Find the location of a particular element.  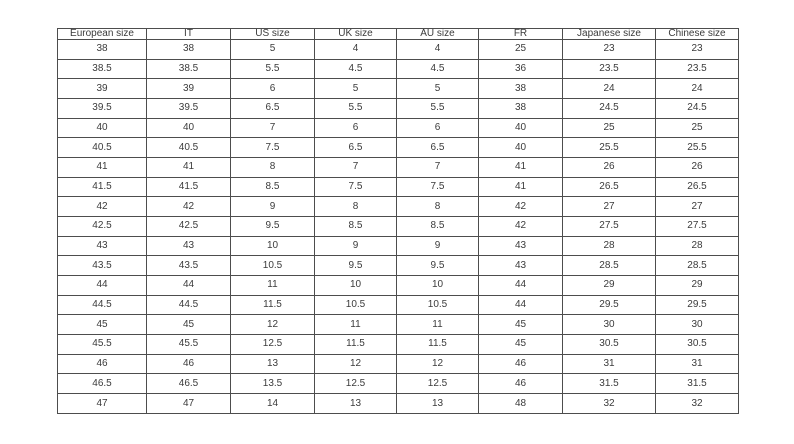

table-row: 38 38 5 4 4 25 23 23 is located at coordinates (398, 49).